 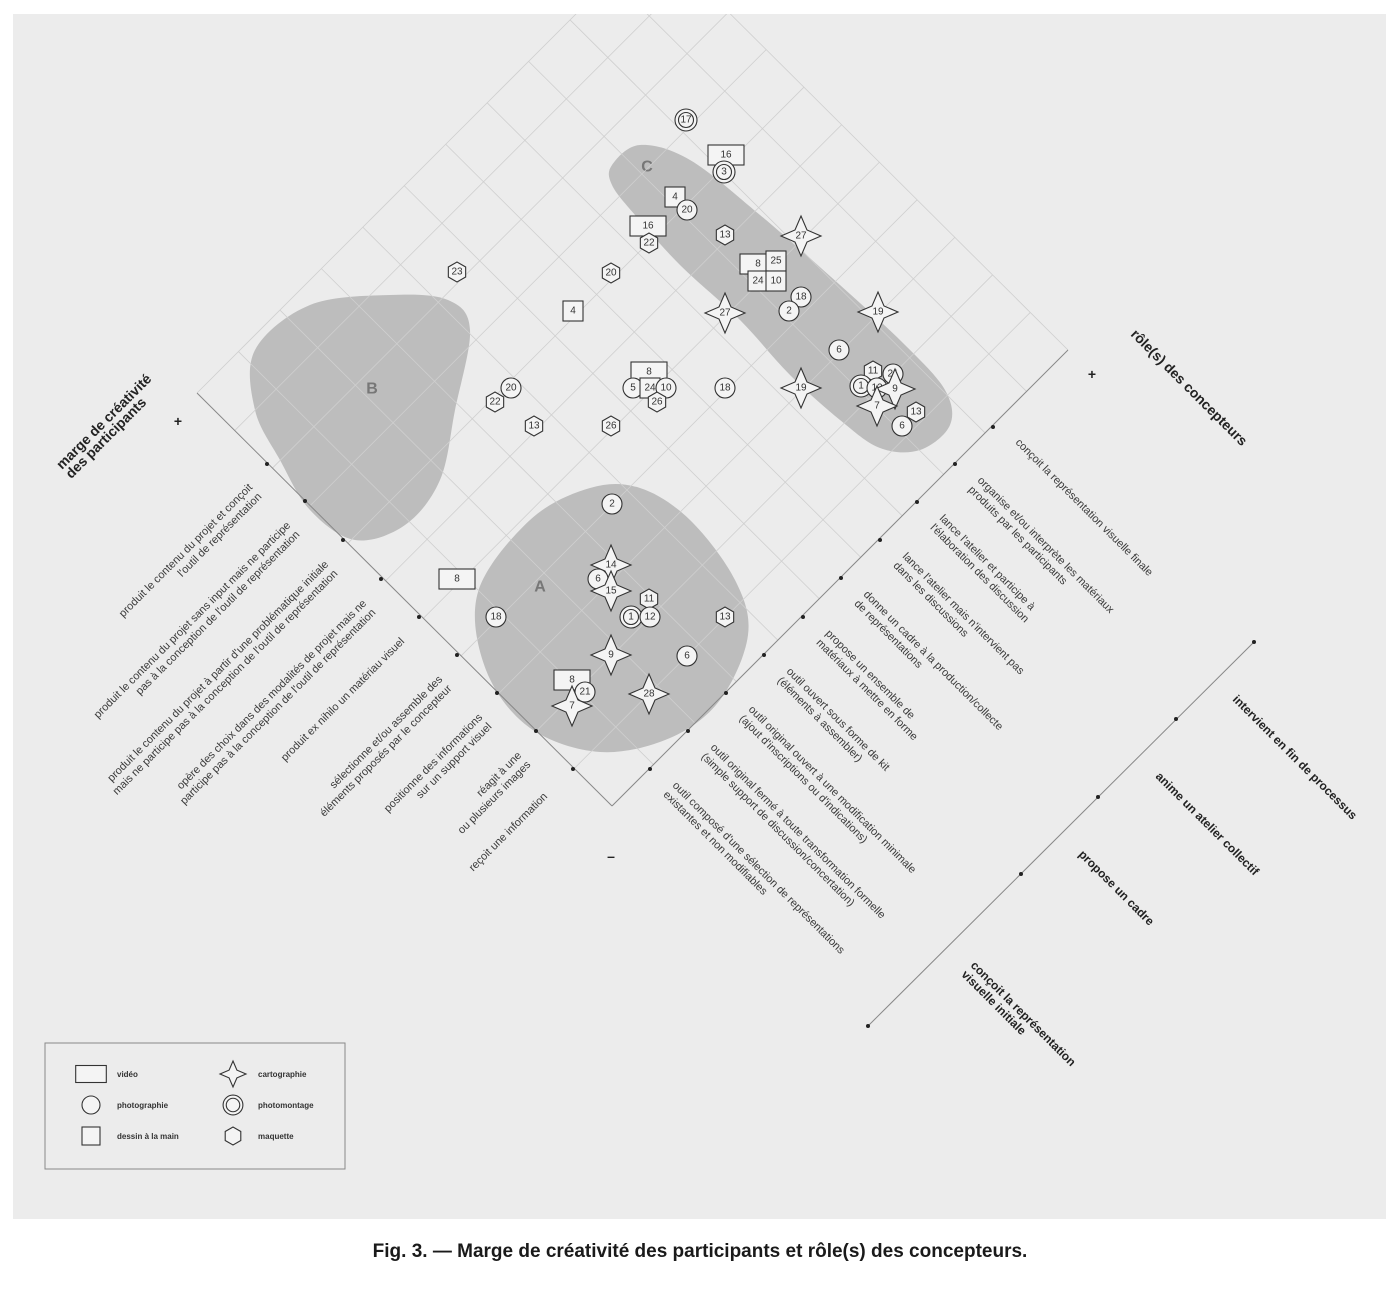 I want to click on zone-a-label: A, so click(x=540, y=587).